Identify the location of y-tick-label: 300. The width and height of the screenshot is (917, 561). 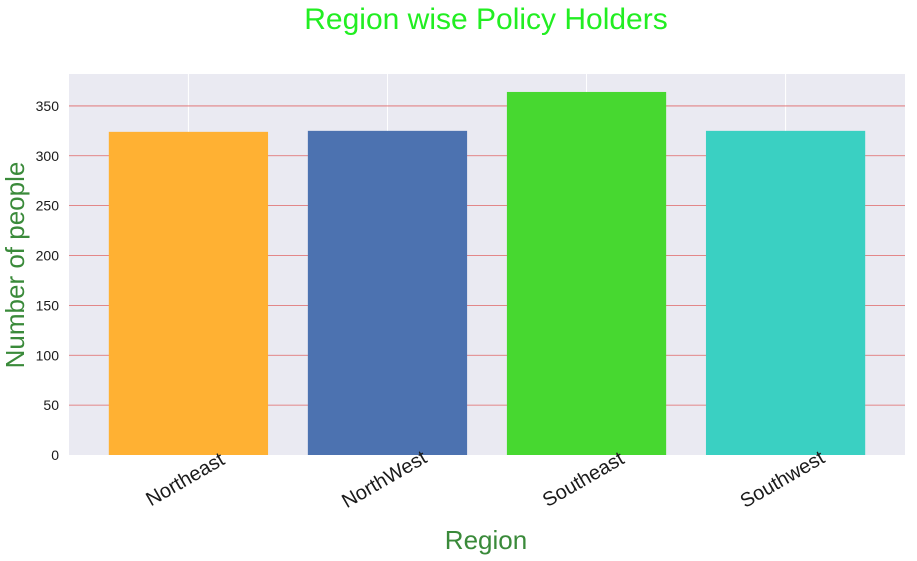
(48, 156).